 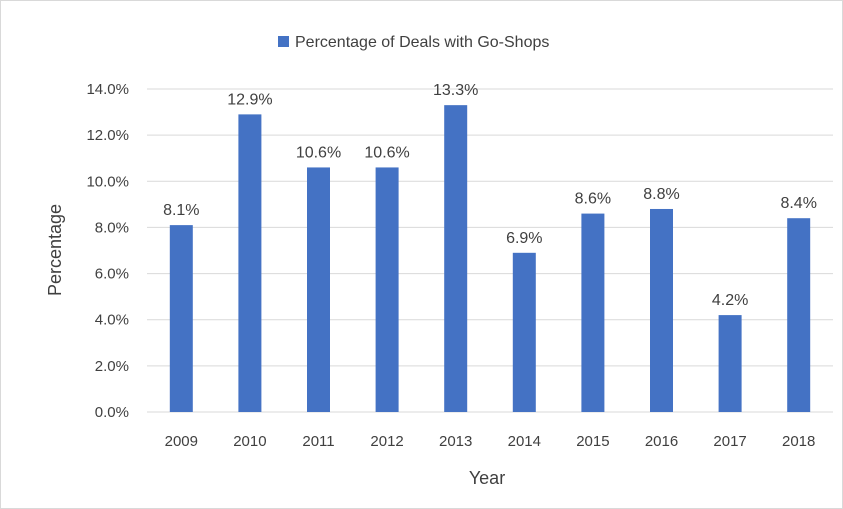 I want to click on x-tick-label: 2012, so click(x=386, y=441).